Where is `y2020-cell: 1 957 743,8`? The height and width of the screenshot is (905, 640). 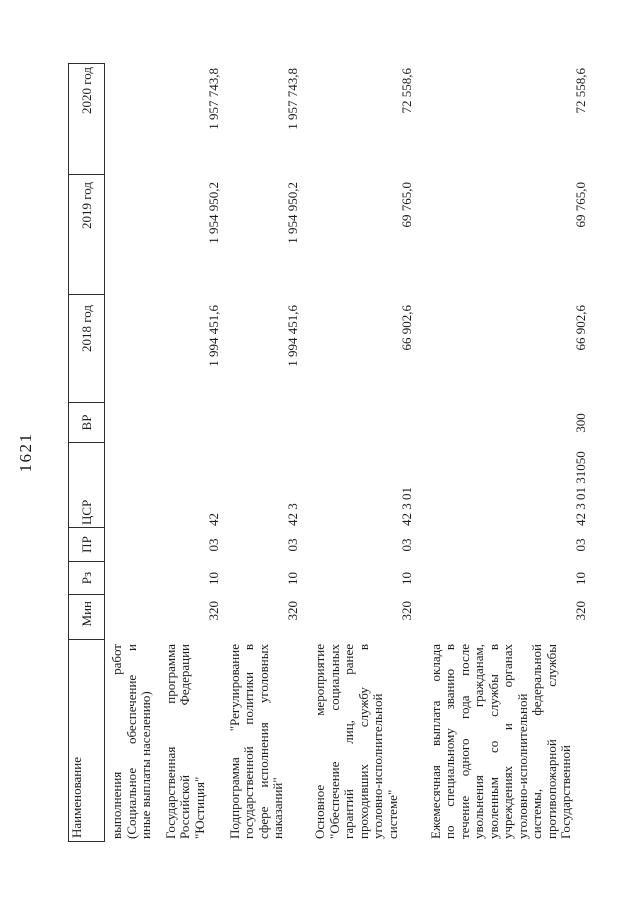 y2020-cell: 1 957 743,8 is located at coordinates (193, 119).